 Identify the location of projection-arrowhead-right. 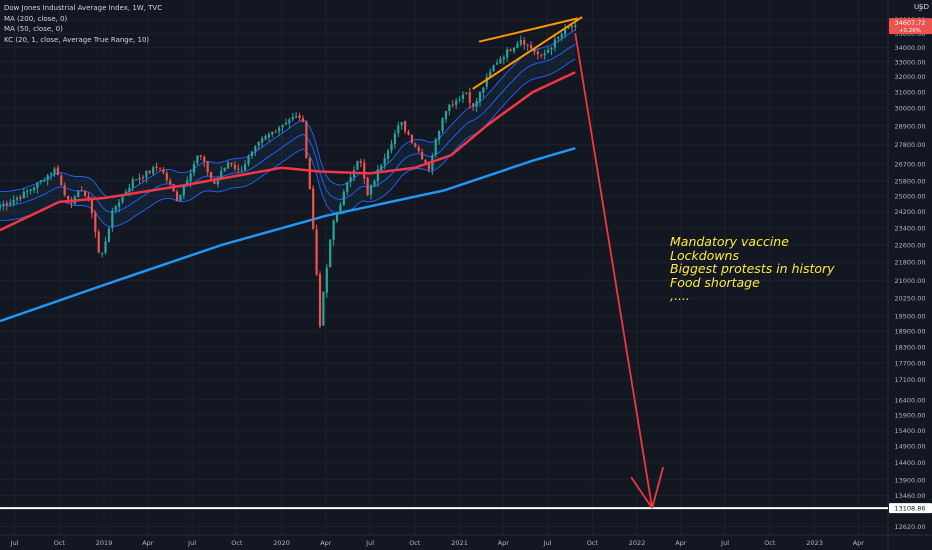
(658, 487).